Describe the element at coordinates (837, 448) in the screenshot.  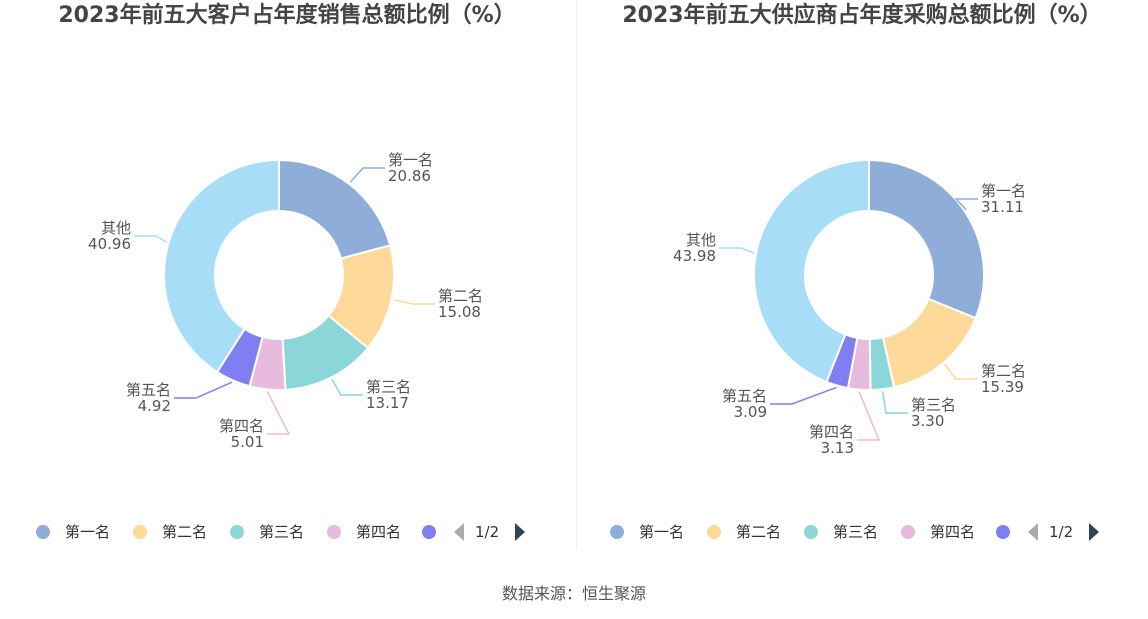
I see `slice-label-value: 3.13` at that location.